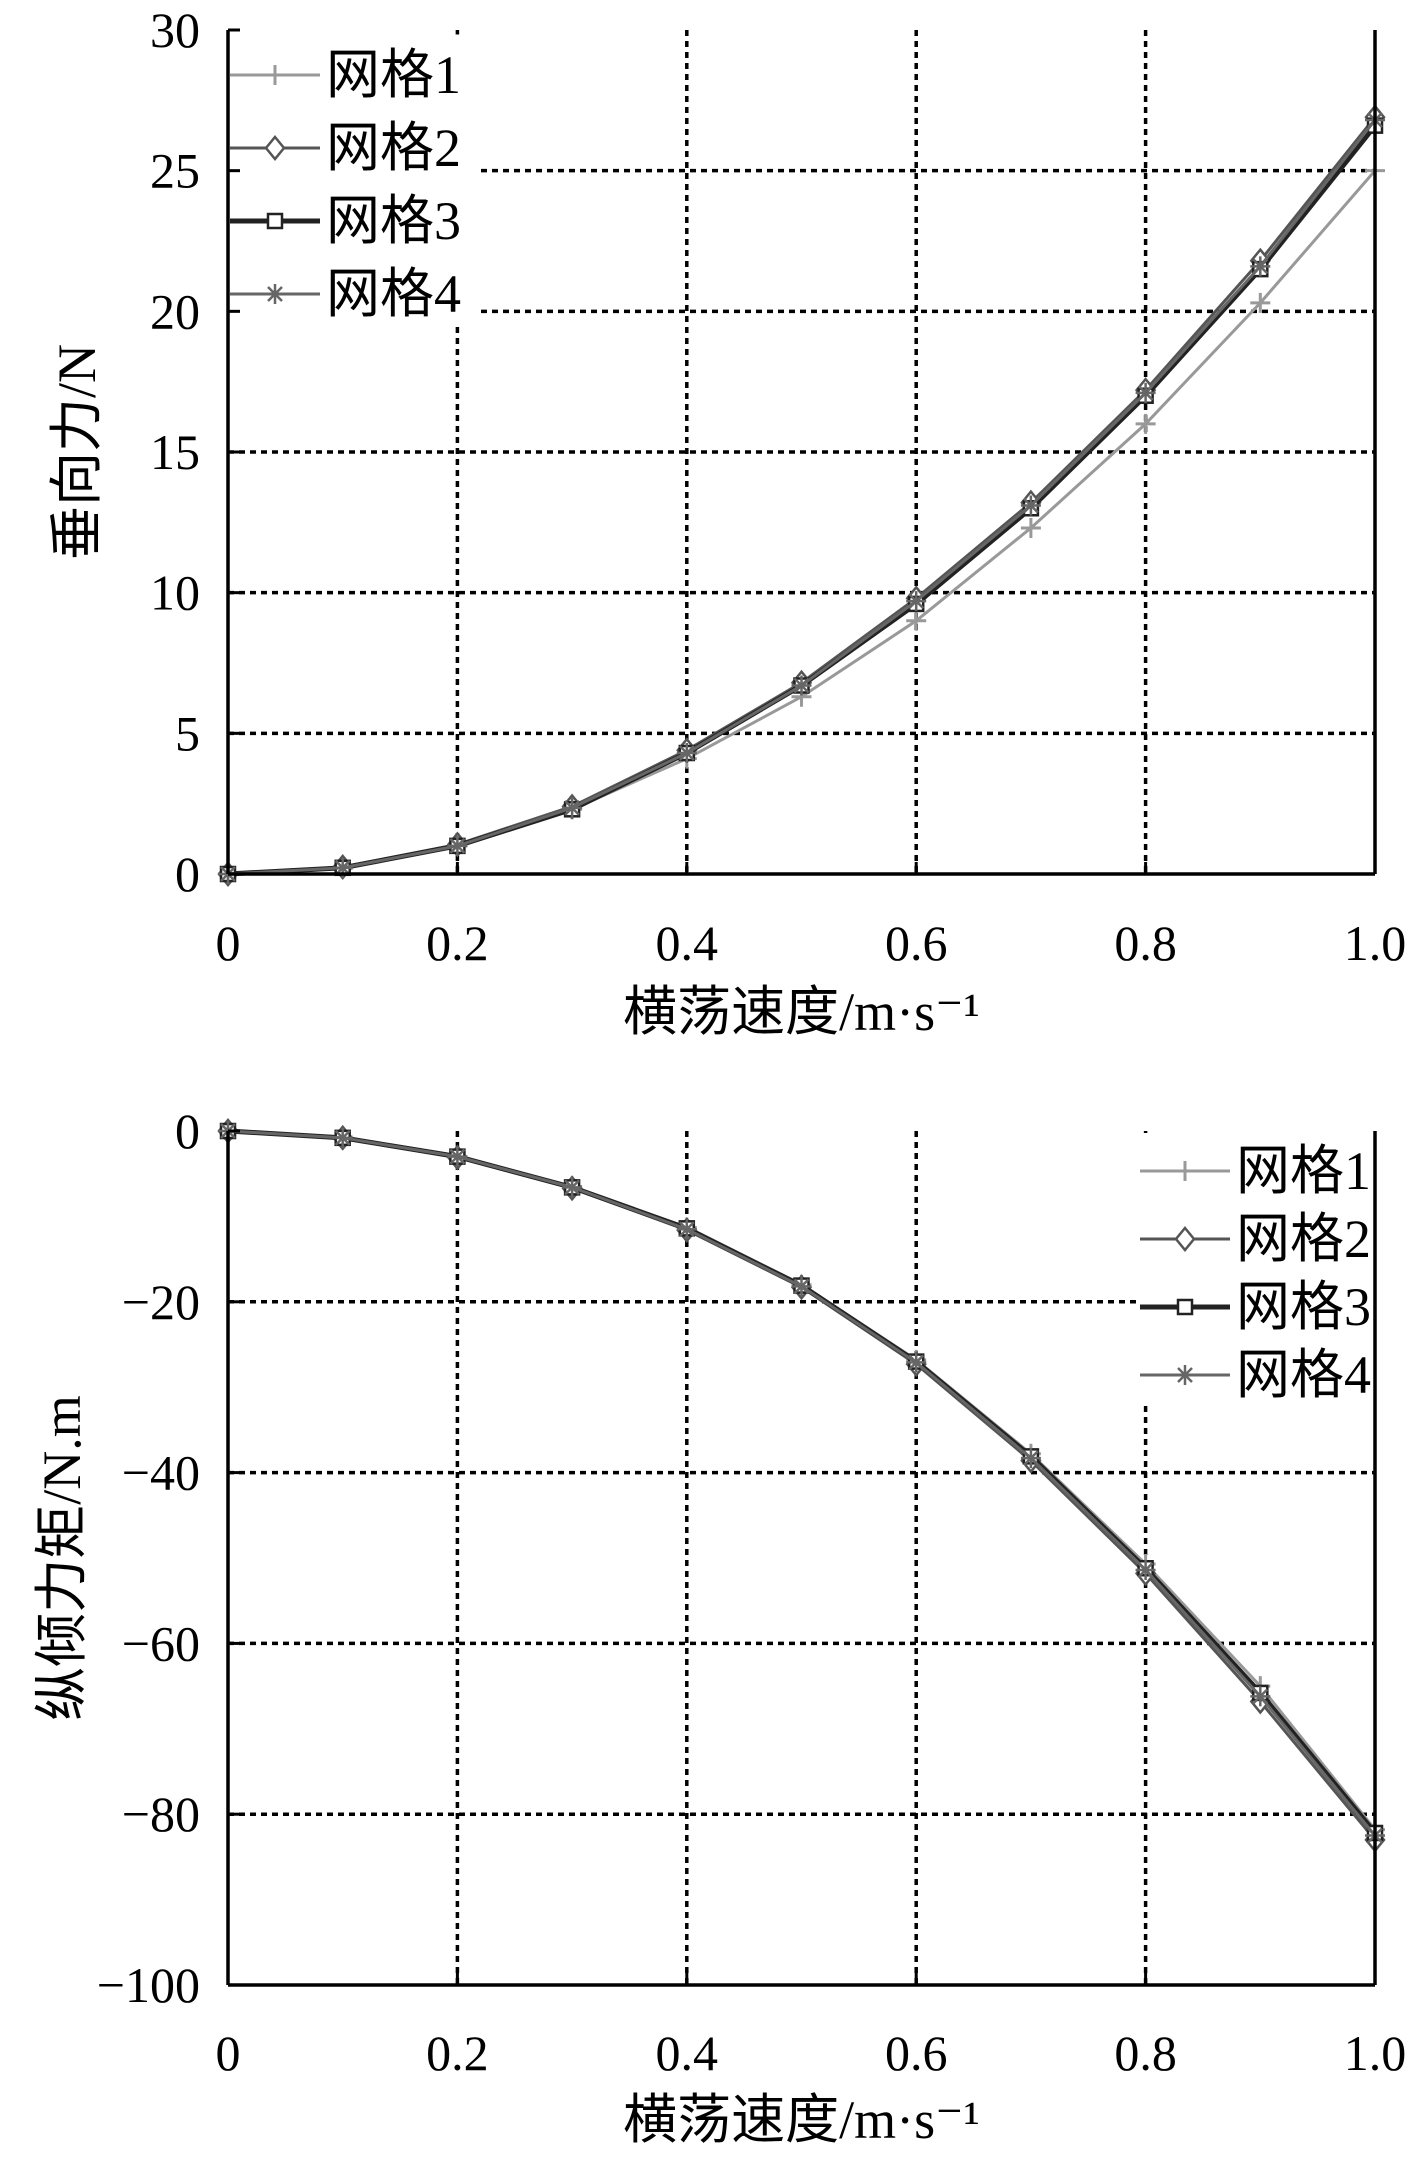 The height and width of the screenshot is (2158, 1417). What do you see at coordinates (161, 1302) in the screenshot?
I see `y-tick-label: −20` at bounding box center [161, 1302].